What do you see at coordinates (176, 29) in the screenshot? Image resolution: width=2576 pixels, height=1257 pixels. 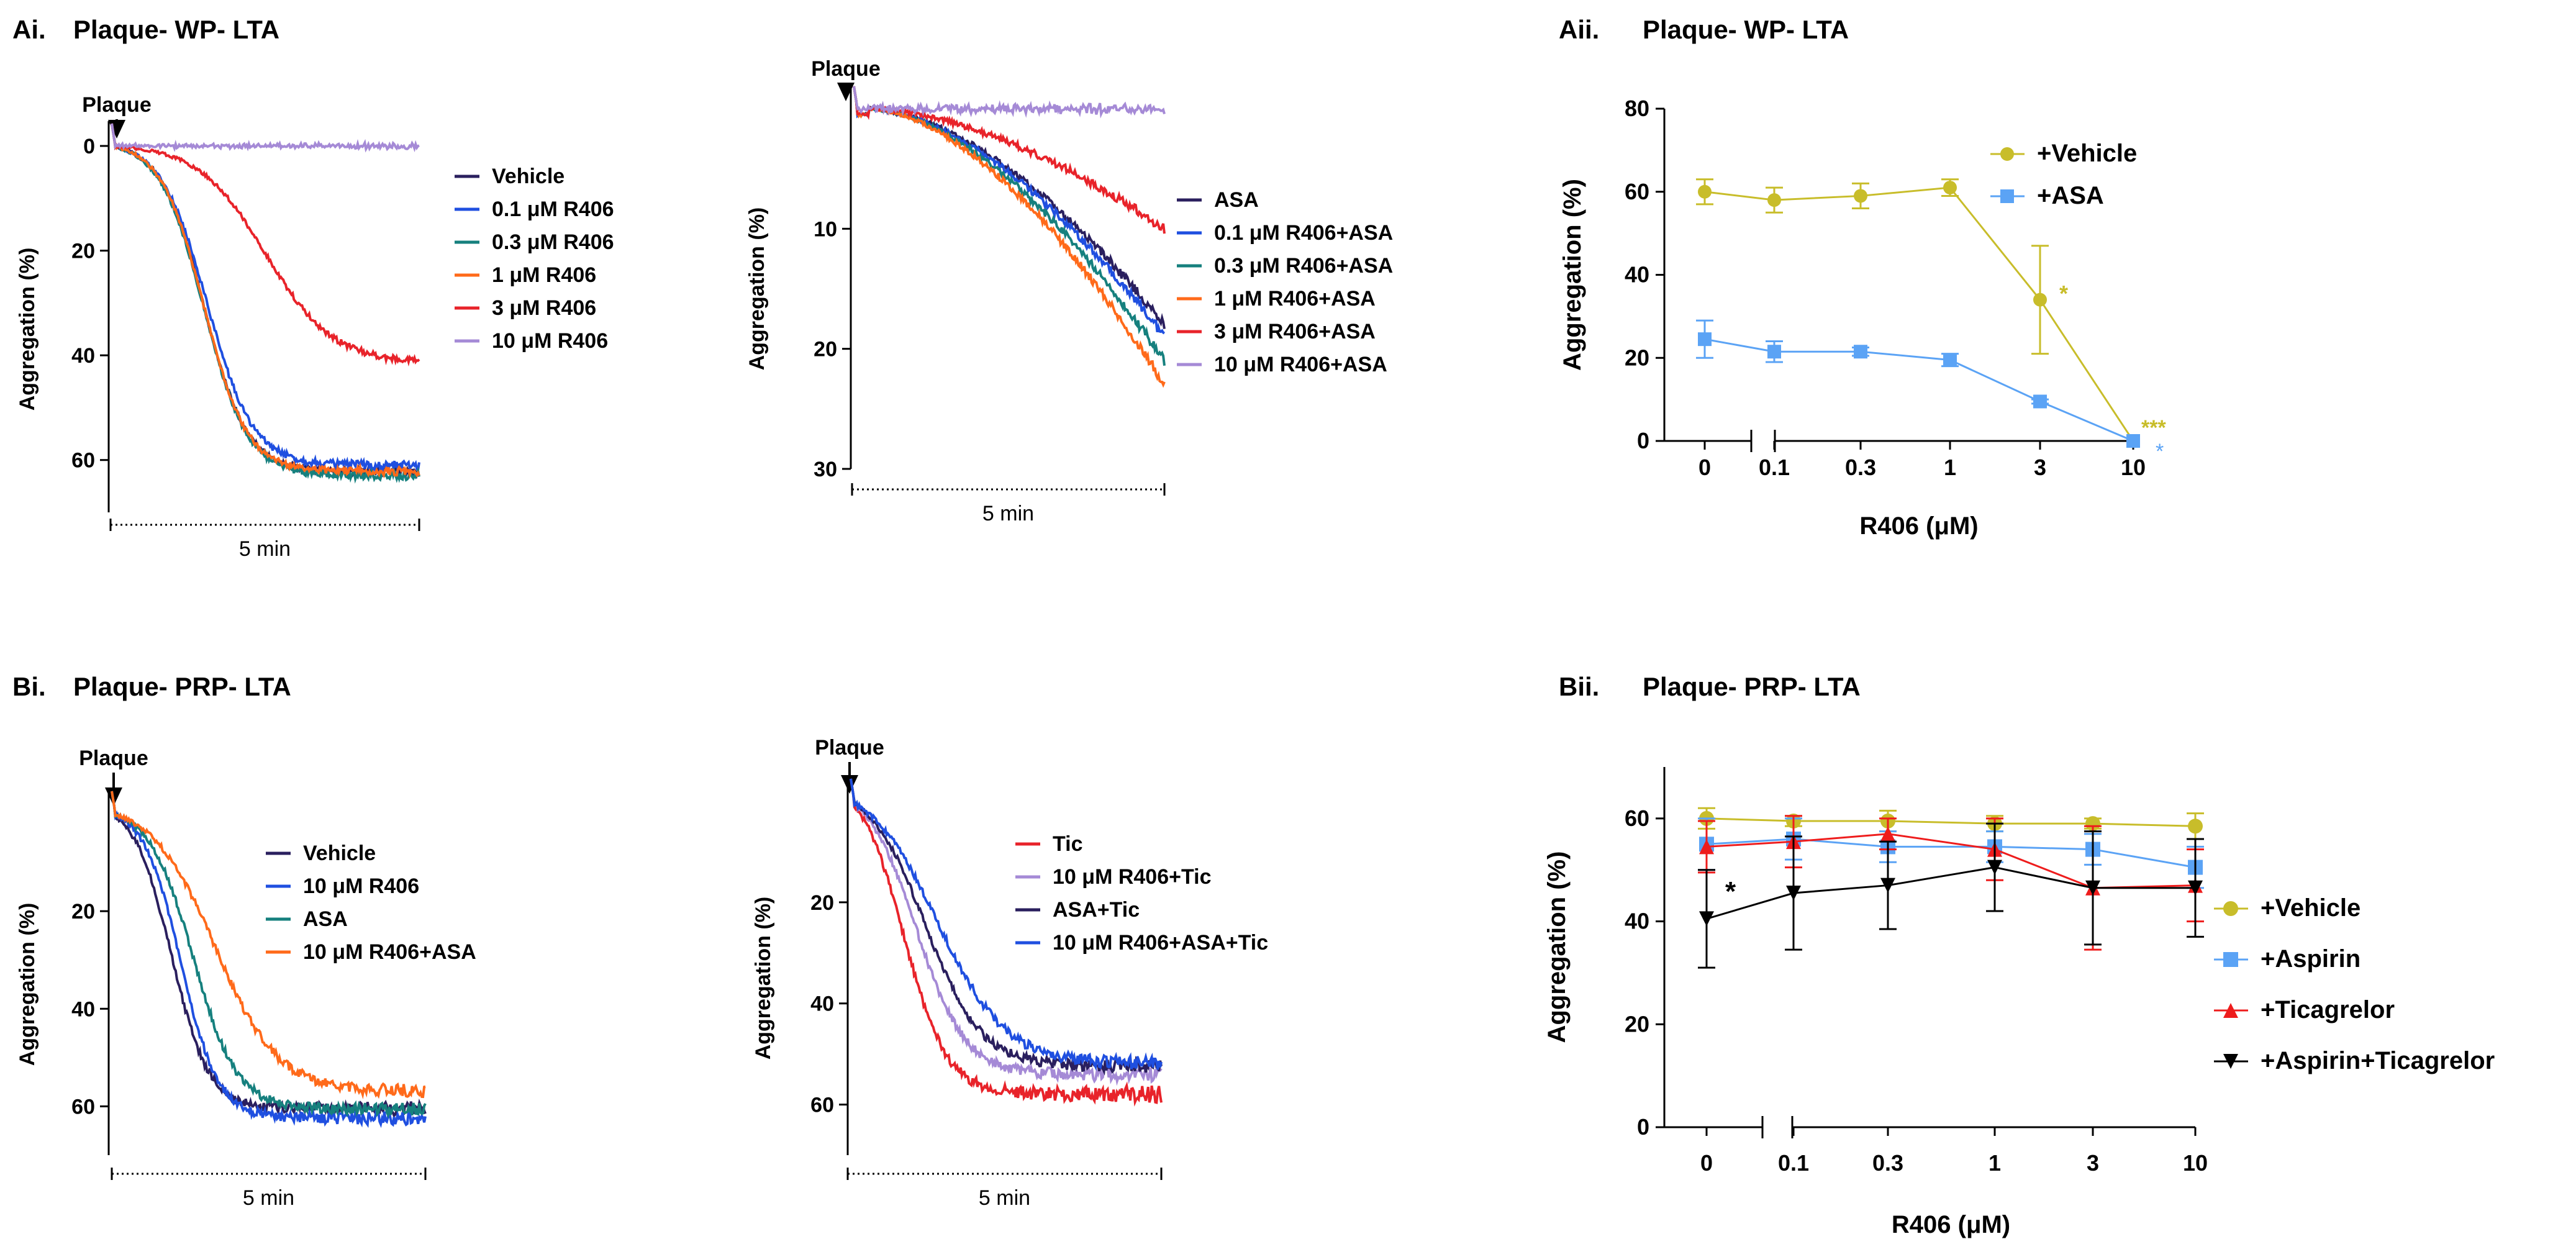 I see `panel-ai-title: Plaque- WP- LTA` at bounding box center [176, 29].